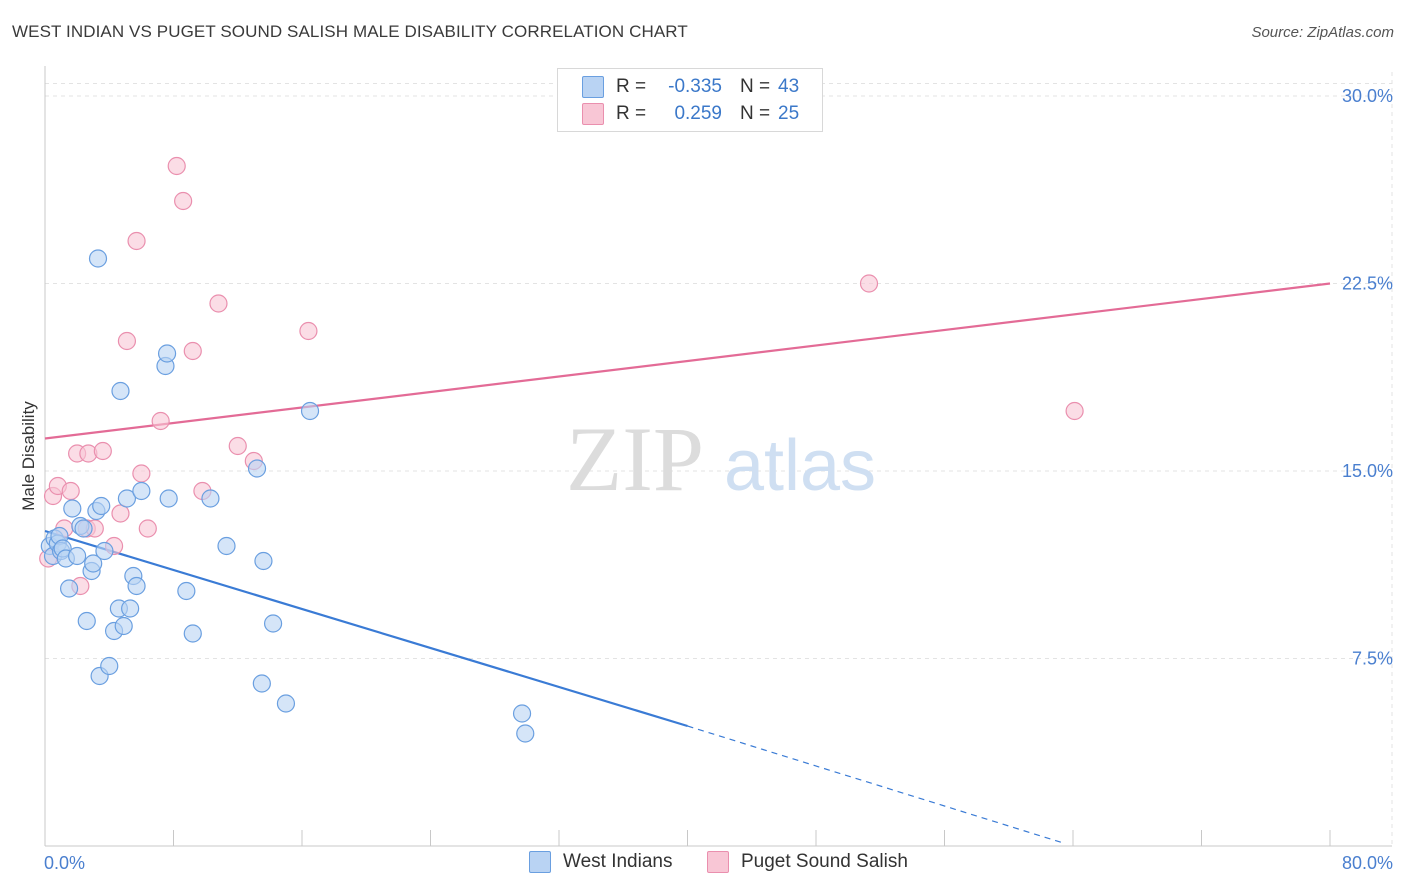 The width and height of the screenshot is (1406, 892). What do you see at coordinates (698, 113) in the screenshot?
I see `legend-r-value: 0.259` at bounding box center [698, 113].